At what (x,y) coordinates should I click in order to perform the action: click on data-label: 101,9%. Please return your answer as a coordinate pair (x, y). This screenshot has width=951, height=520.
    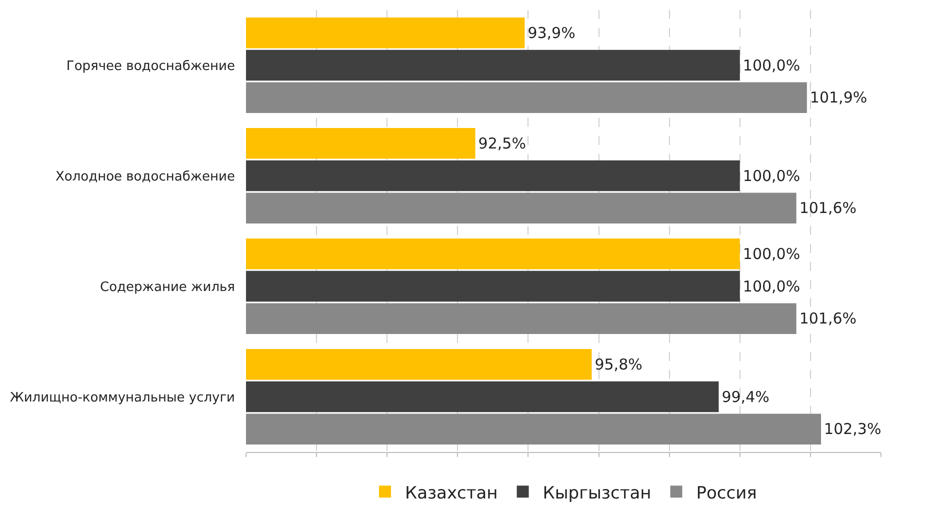
    Looking at the image, I should click on (839, 97).